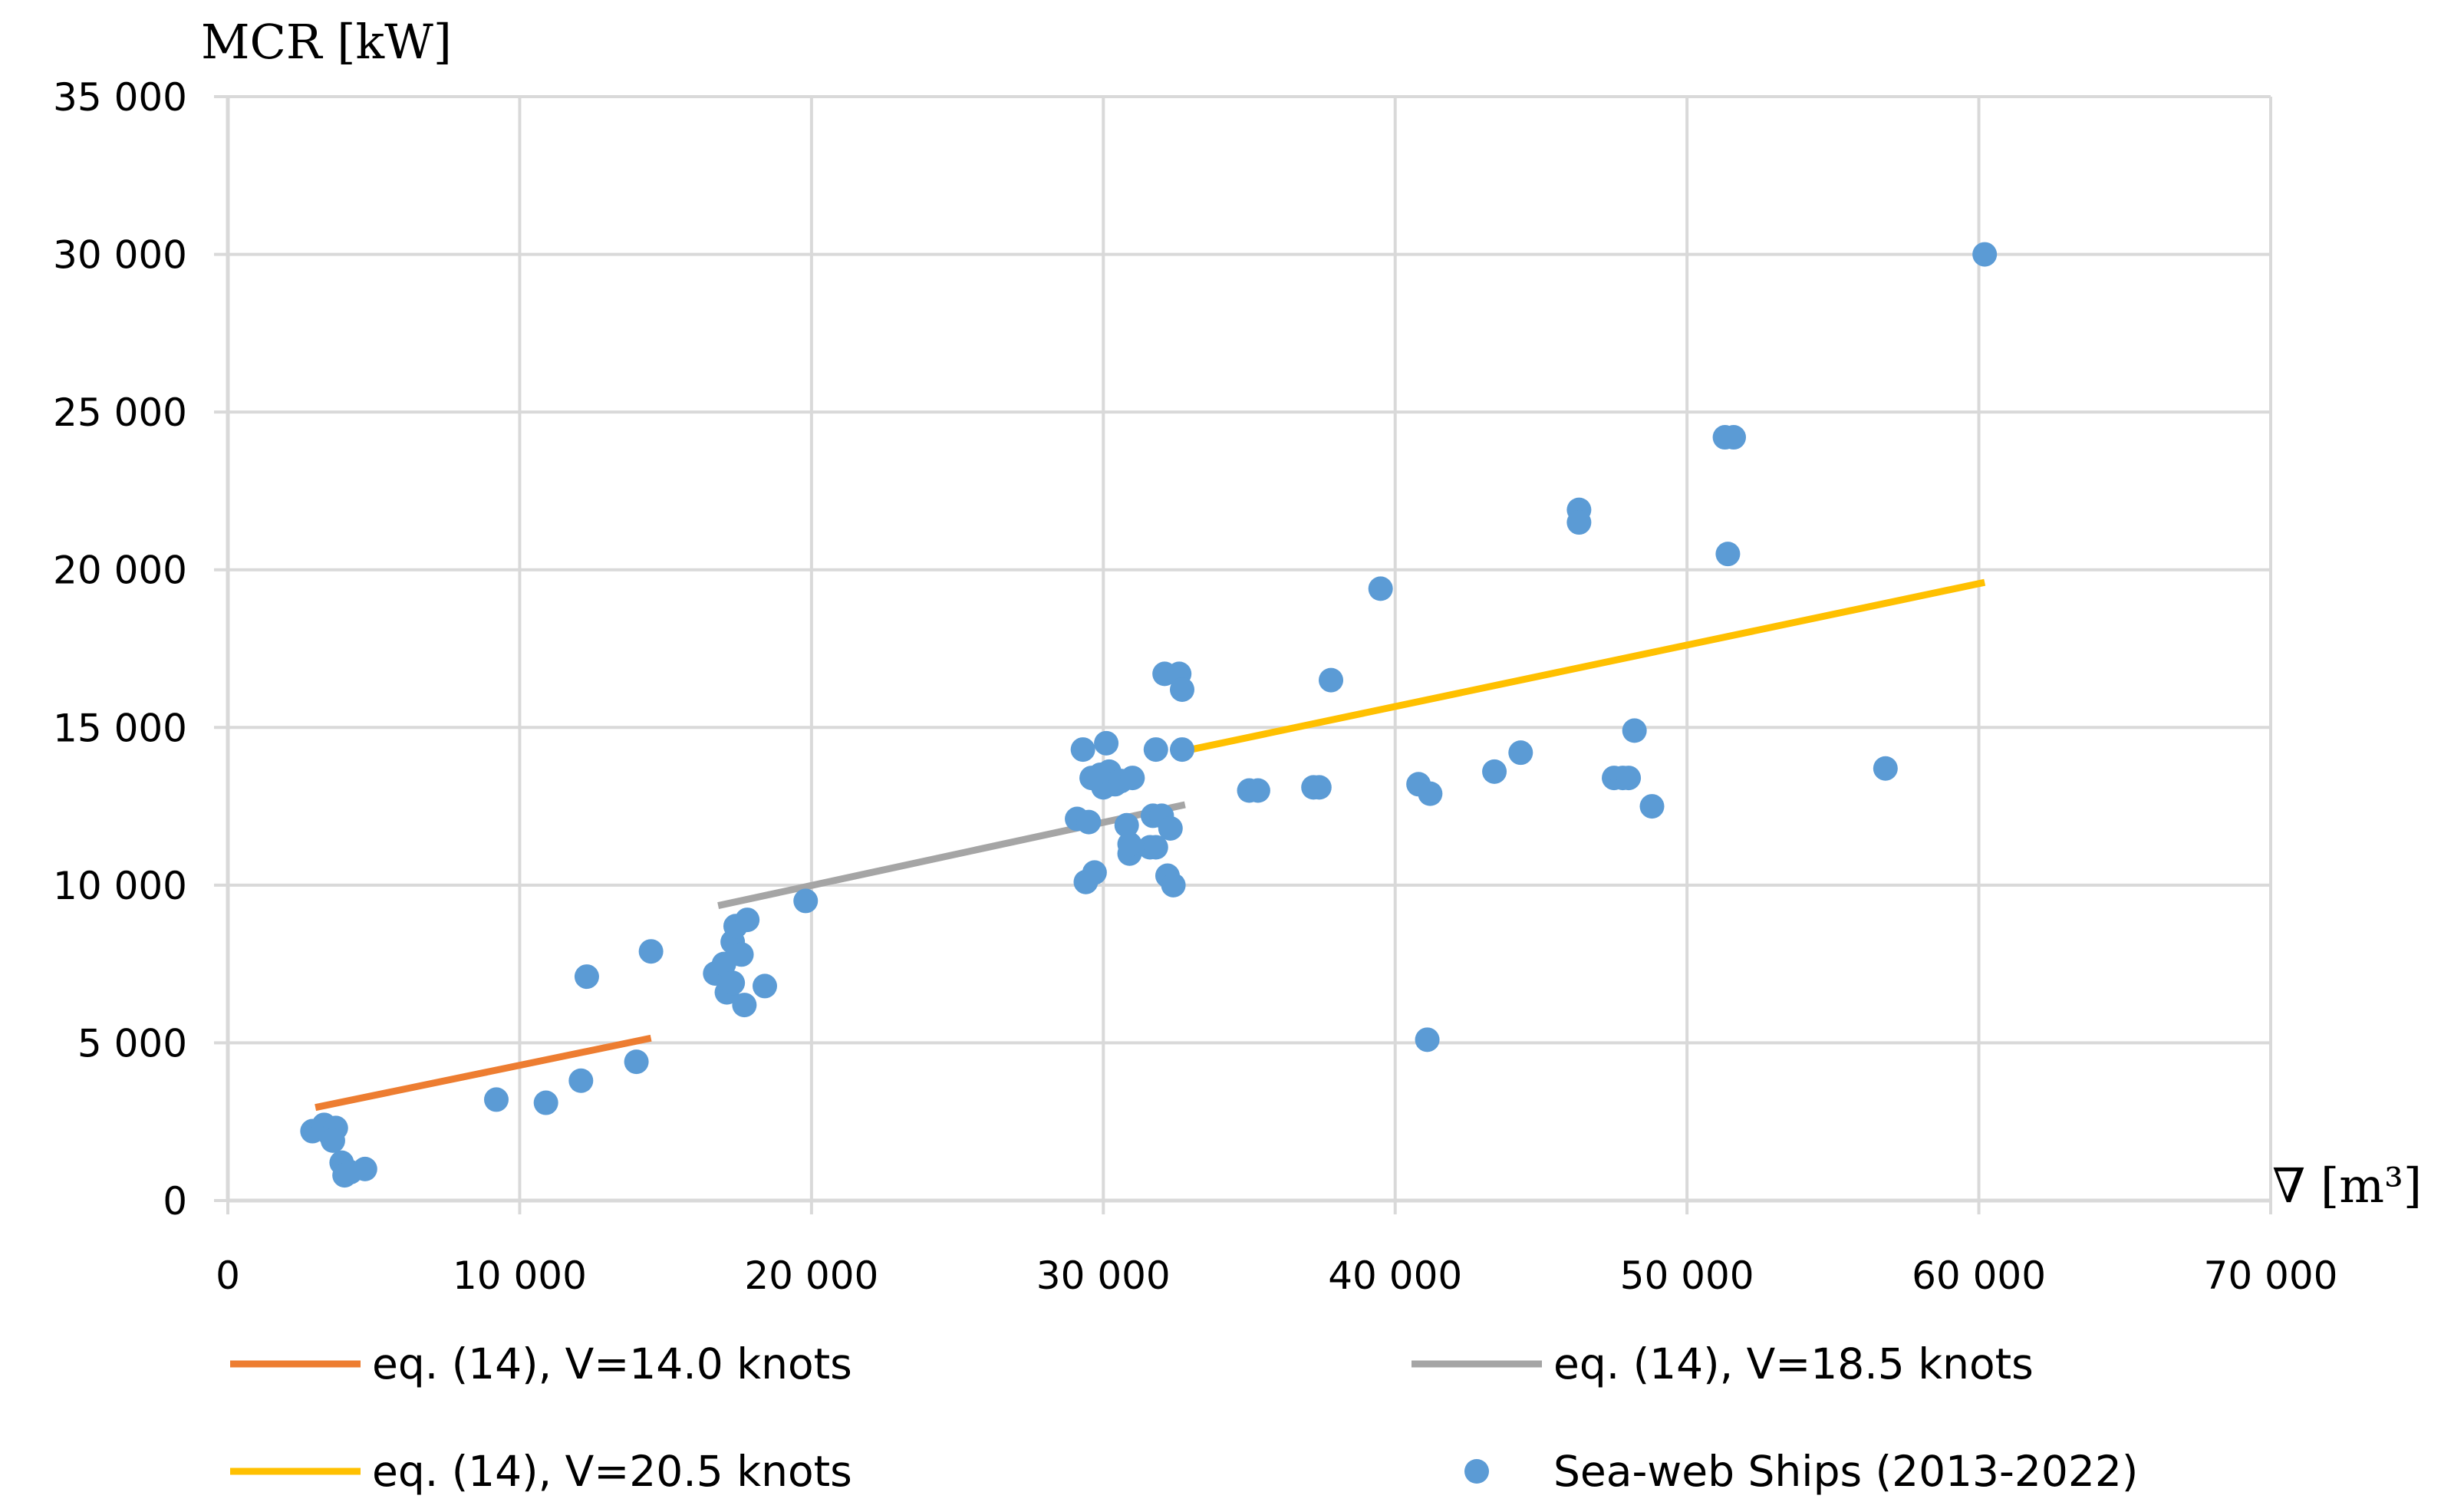 This screenshot has width=2464, height=1512. Describe the element at coordinates (520, 1275) in the screenshot. I see `x-tick-label: 10 000` at that location.